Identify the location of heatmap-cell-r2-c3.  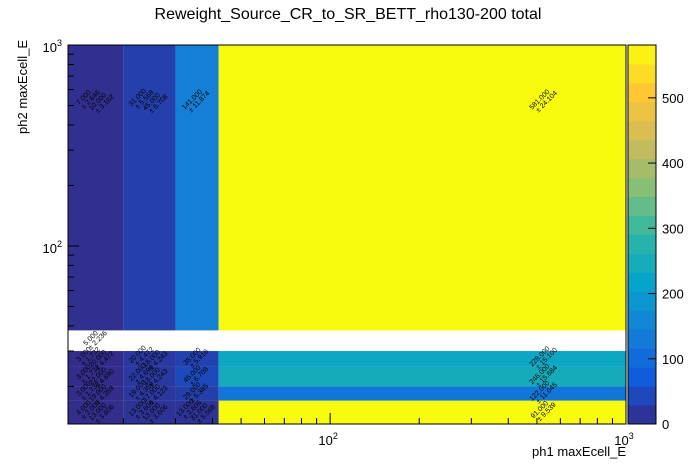
(422, 376).